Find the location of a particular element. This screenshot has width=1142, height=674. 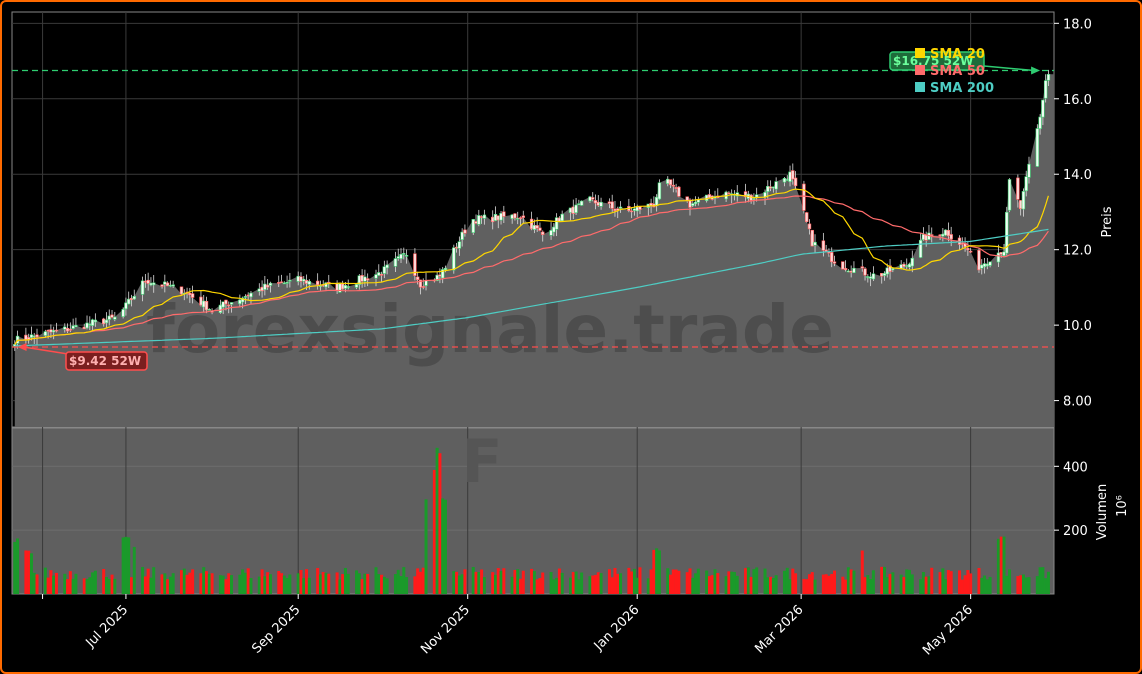

price-axis-label: Preis is located at coordinates (1107, 221).